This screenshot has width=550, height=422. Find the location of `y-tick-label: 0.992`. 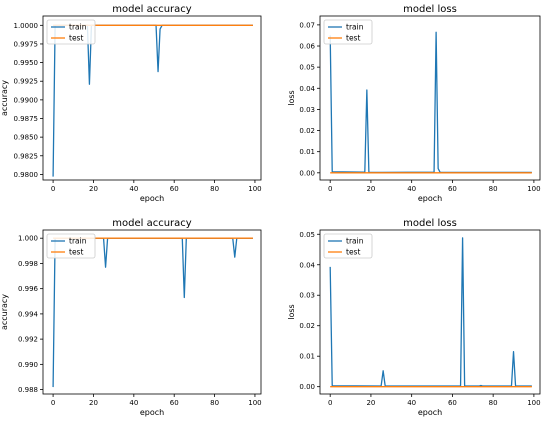

y-tick-label: 0.992 is located at coordinates (28, 340).